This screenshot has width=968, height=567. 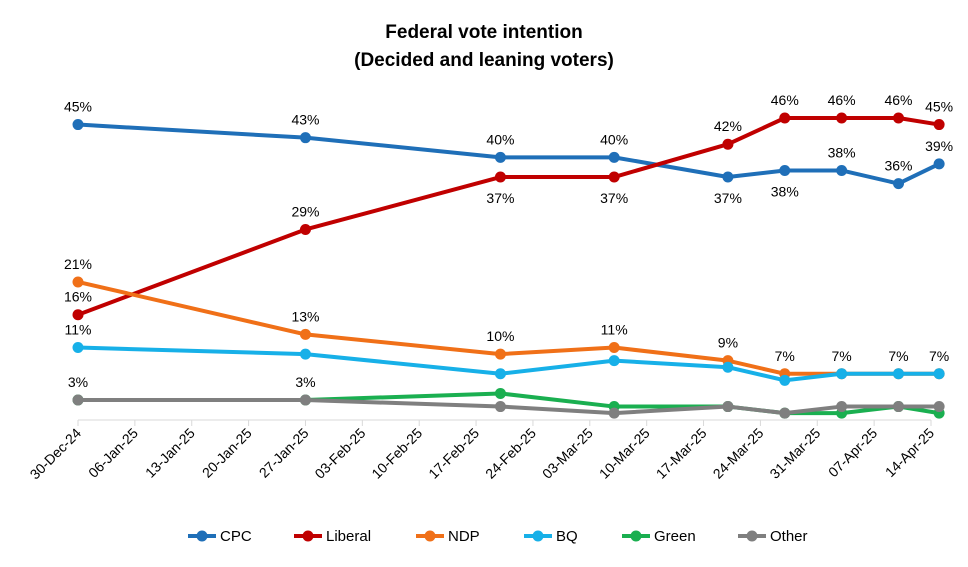 I want to click on series-other, so click(x=508, y=406).